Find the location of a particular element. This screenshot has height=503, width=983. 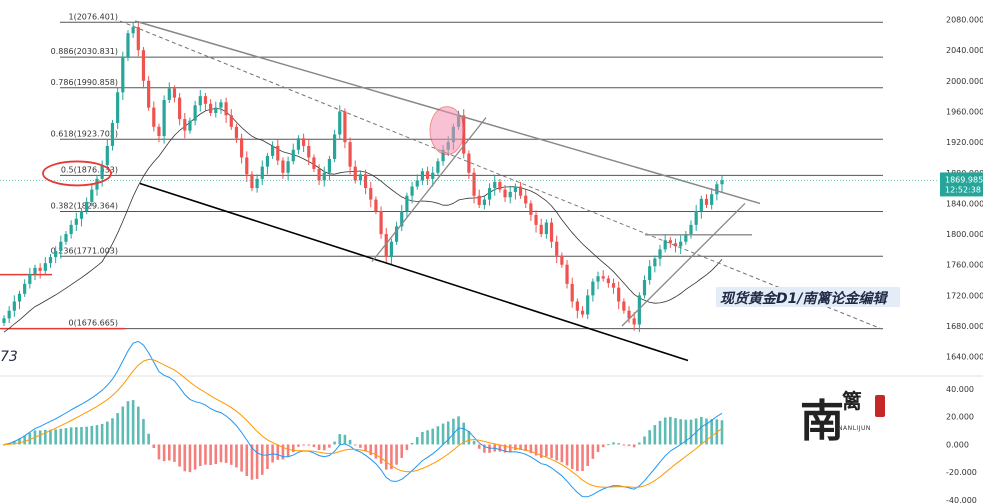

price-tick-label: 2080.000 is located at coordinates (964, 19).